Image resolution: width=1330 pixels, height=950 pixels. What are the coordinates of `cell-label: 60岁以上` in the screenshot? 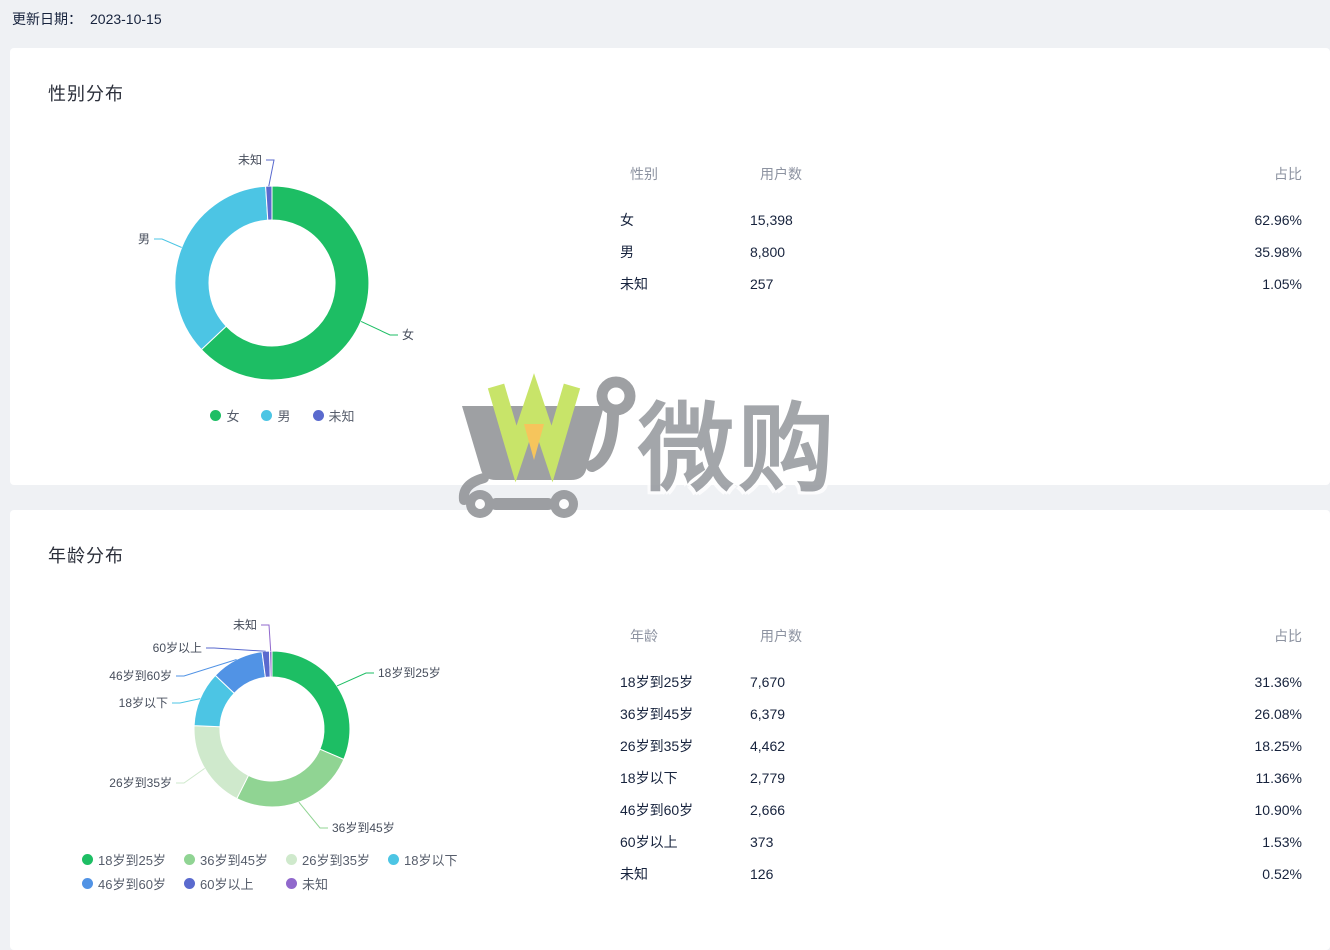 It's located at (649, 842).